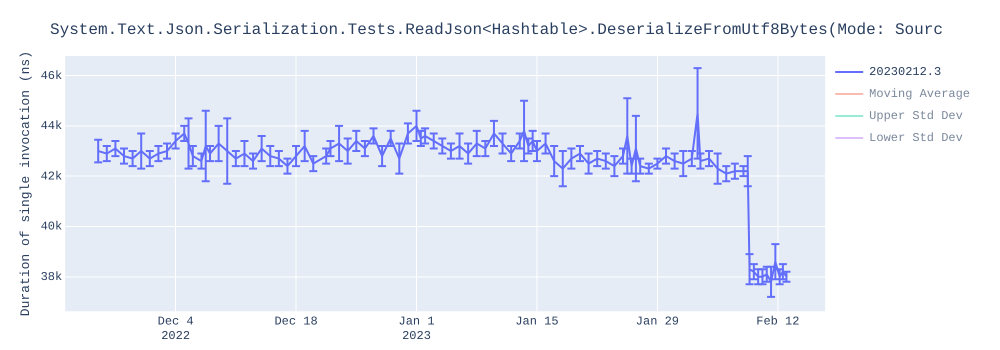 The image size is (1000, 350). Describe the element at coordinates (51, 227) in the screenshot. I see `y-tick-label: 40k` at that location.